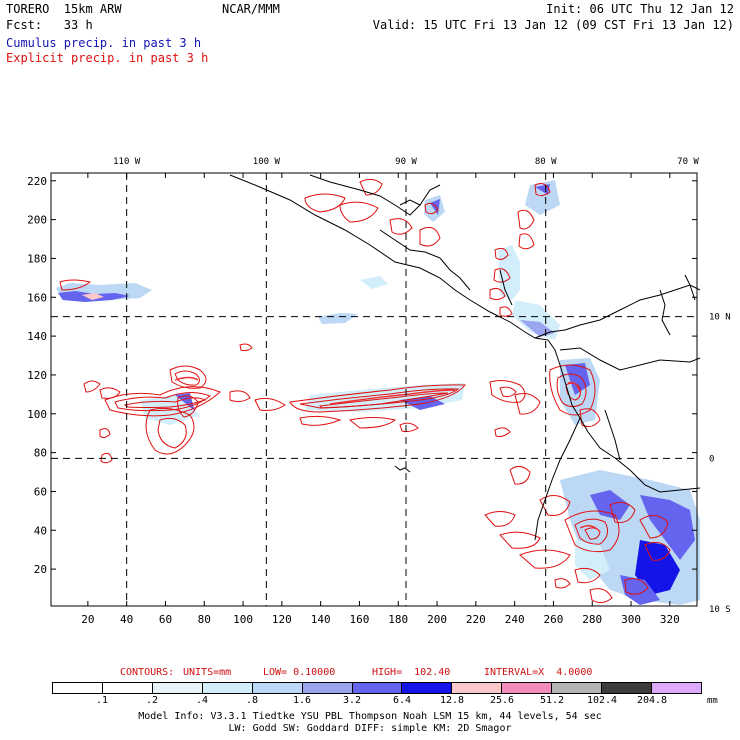  What do you see at coordinates (502, 700) in the screenshot?
I see `legend-label: 25.6` at bounding box center [502, 700].